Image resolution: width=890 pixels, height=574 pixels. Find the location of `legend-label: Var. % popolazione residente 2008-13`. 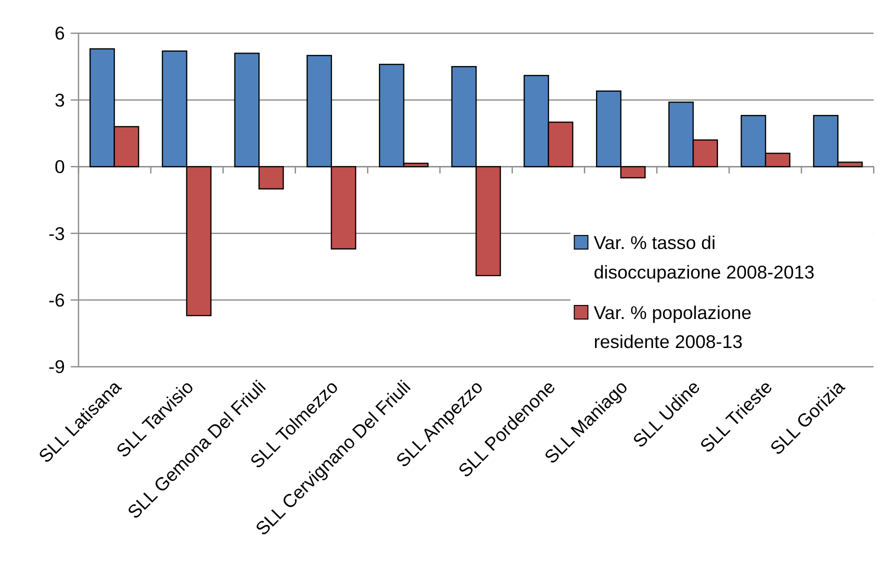

legend-label: Var. % popolazione residente 2008-13 is located at coordinates (673, 327).